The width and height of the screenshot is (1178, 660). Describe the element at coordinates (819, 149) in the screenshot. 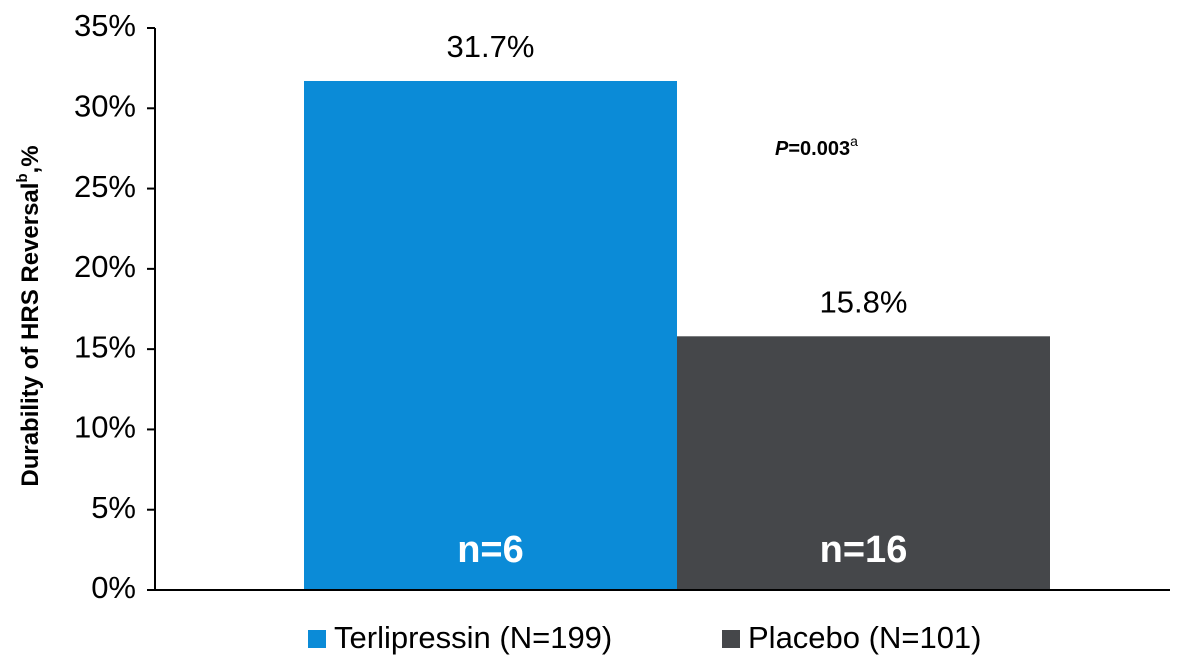

I see `annotation-text: =0.003` at that location.